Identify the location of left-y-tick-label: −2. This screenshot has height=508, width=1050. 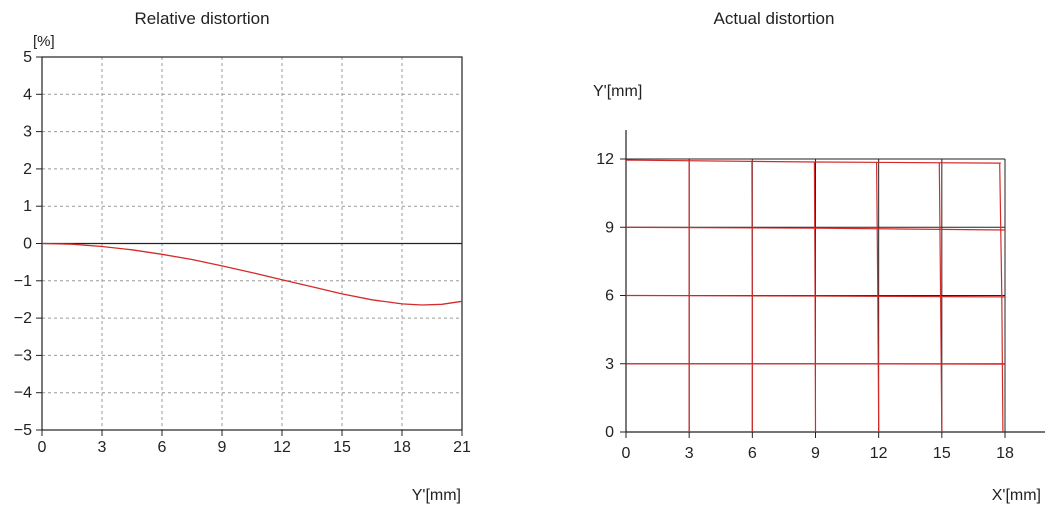
(23, 318).